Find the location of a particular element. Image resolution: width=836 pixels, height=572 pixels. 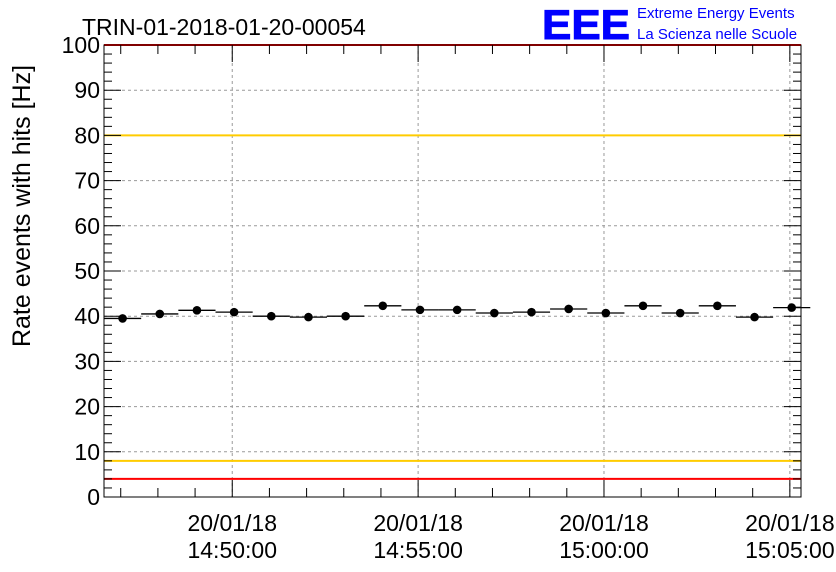

y-tick-label: 30 is located at coordinates (87, 361).